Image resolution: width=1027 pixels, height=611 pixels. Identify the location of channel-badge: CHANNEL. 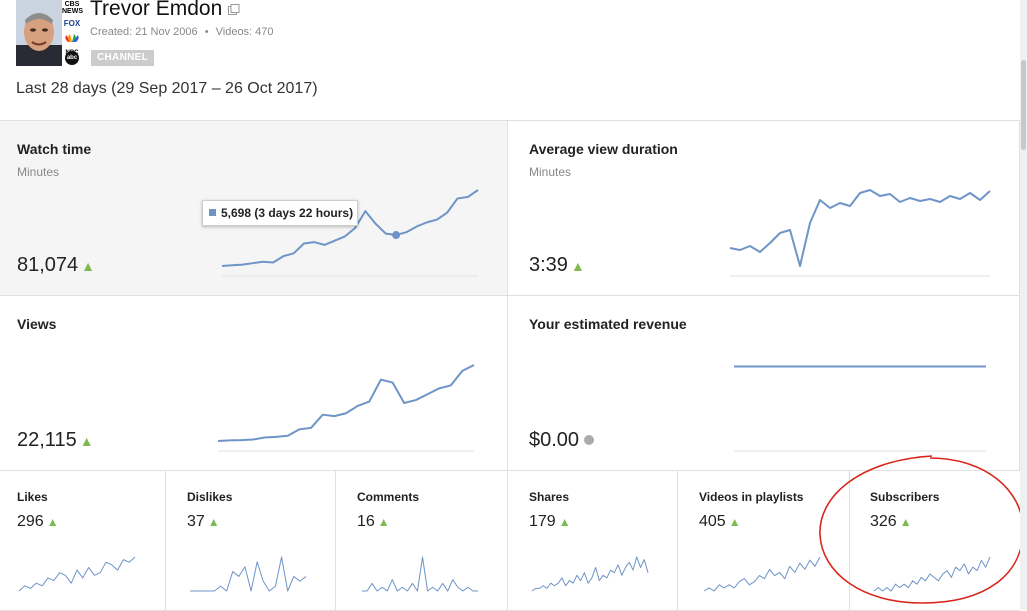
(122, 58).